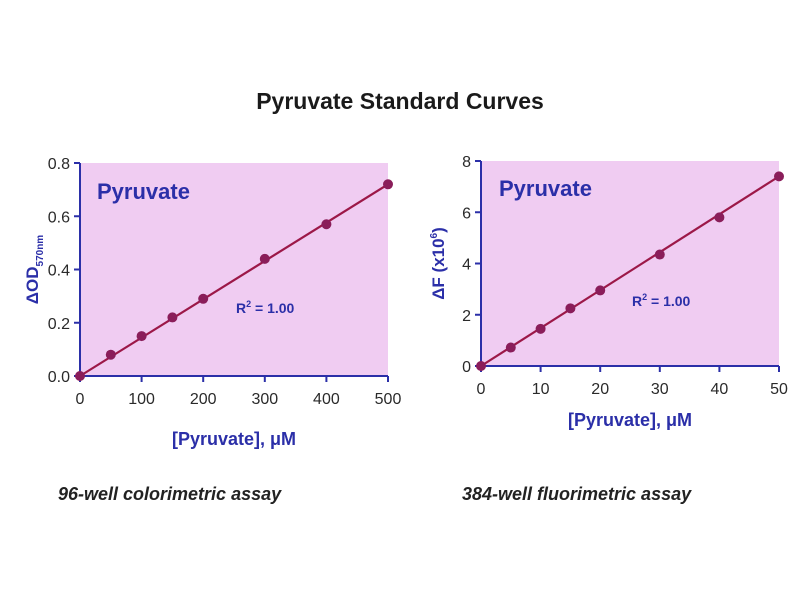 Image resolution: width=800 pixels, height=600 pixels. What do you see at coordinates (779, 389) in the screenshot?
I see `x-tick-label: 50` at bounding box center [779, 389].